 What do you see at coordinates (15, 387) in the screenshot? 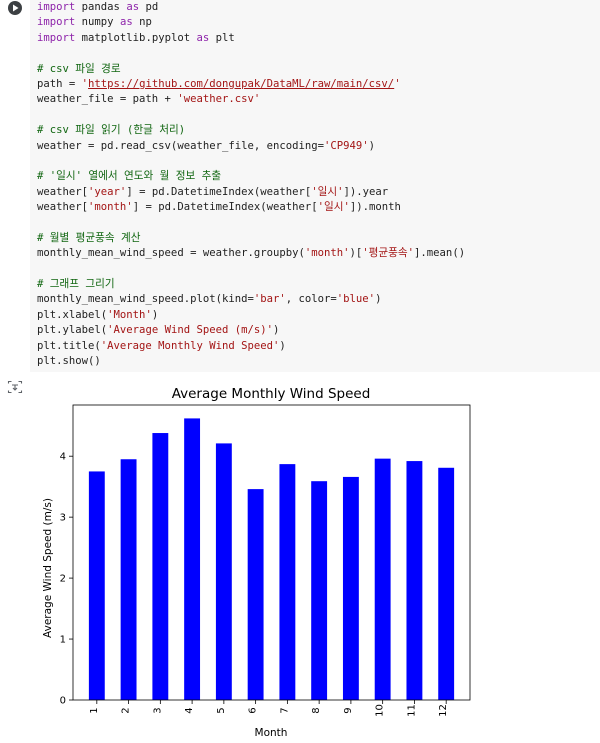
I see `output-toggle-icon` at bounding box center [15, 387].